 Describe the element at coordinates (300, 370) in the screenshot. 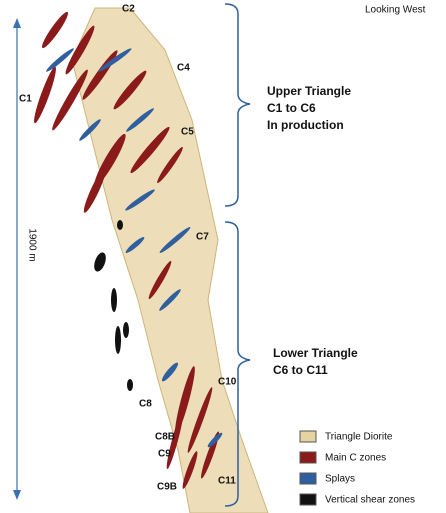

I see `group-line: C6 to C11` at that location.